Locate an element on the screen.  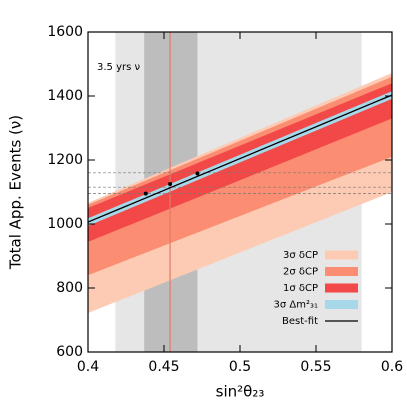
legend-label: 3σ Δm²₃₁ is located at coordinates (296, 305).